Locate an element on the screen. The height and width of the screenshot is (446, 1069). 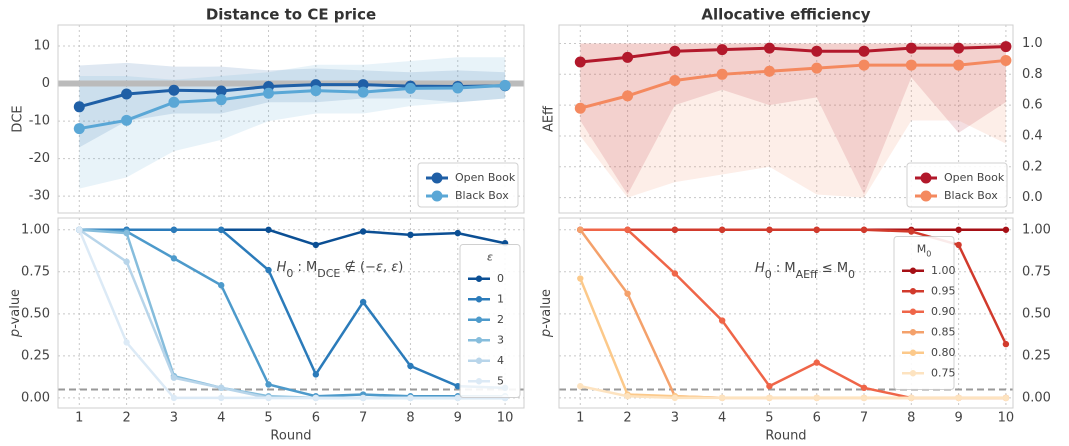
text-part: , is located at coordinates (387, 267).